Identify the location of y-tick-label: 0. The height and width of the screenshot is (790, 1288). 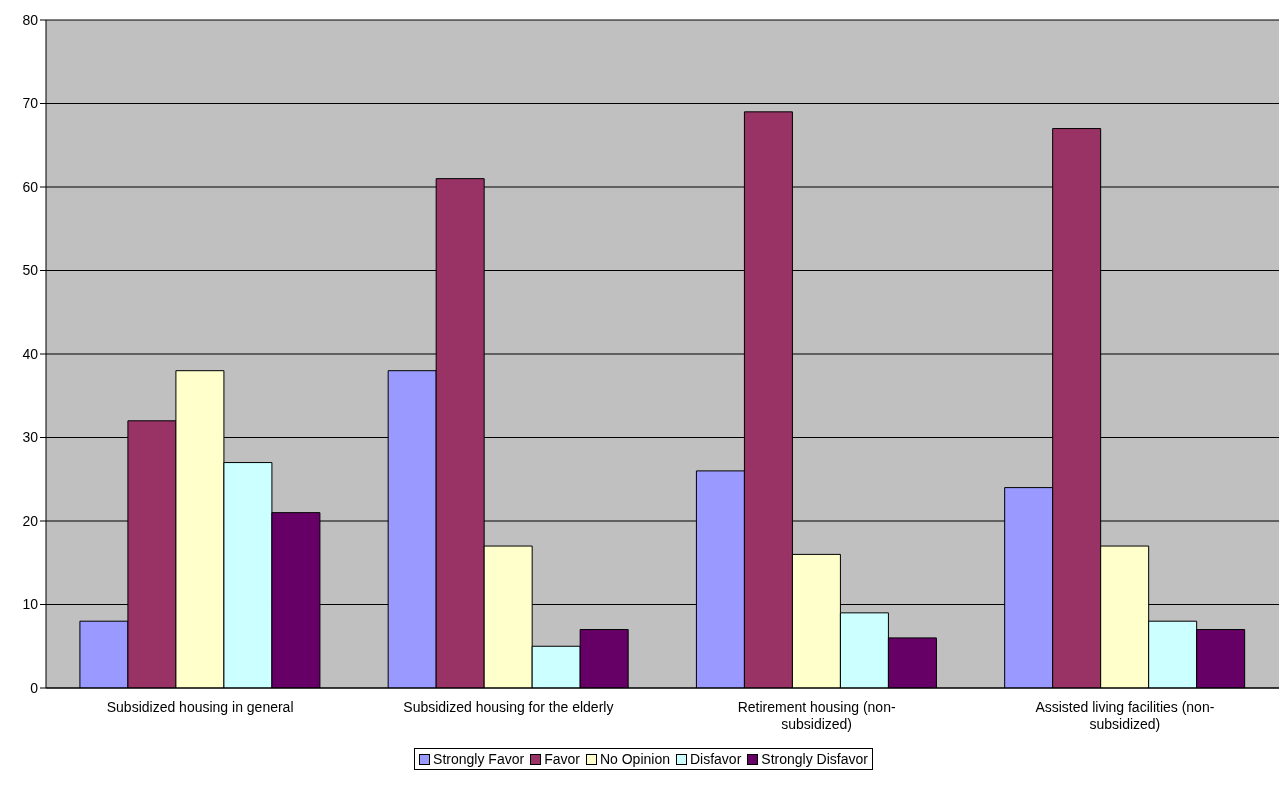
(34, 687).